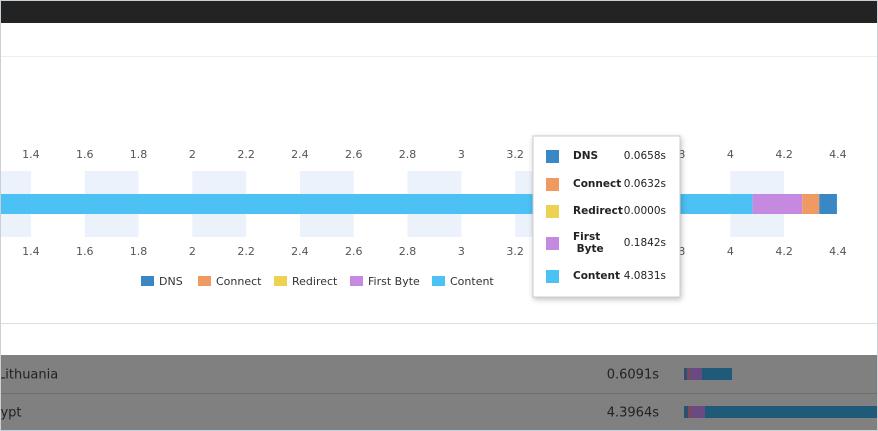 This screenshot has width=878, height=431. Describe the element at coordinates (597, 184) in the screenshot. I see `tooltip-label: Connect` at that location.